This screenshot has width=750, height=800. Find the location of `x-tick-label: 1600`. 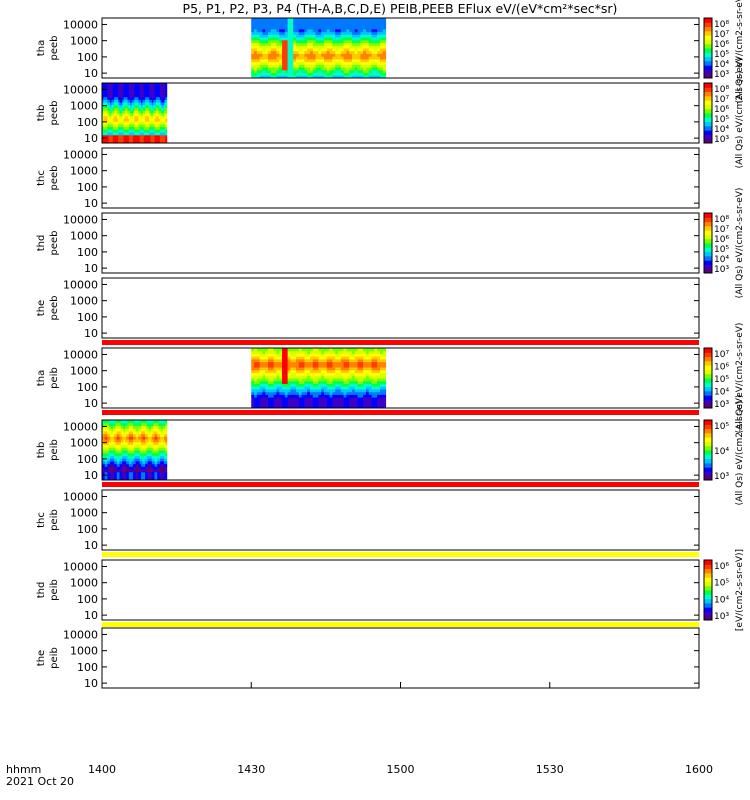

x-tick-label: 1600 is located at coordinates (699, 769).